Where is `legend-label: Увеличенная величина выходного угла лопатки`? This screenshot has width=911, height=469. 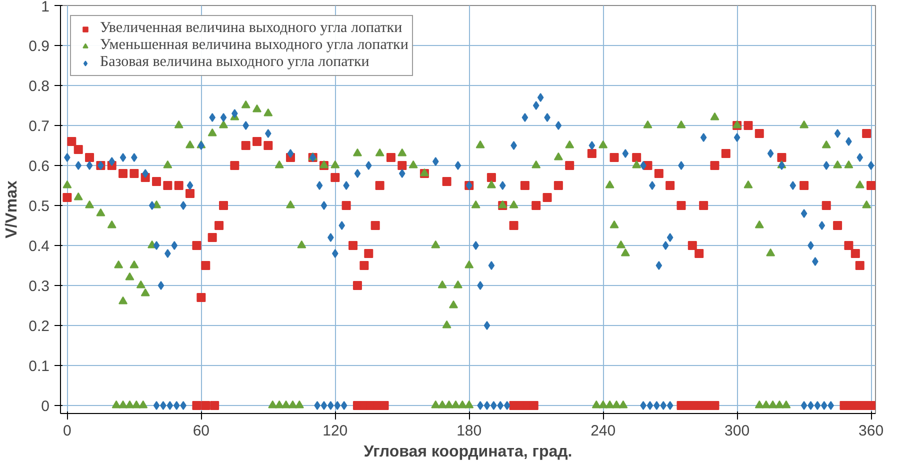 legend-label: Увеличенная величина выходного угла лопатки is located at coordinates (251, 28).